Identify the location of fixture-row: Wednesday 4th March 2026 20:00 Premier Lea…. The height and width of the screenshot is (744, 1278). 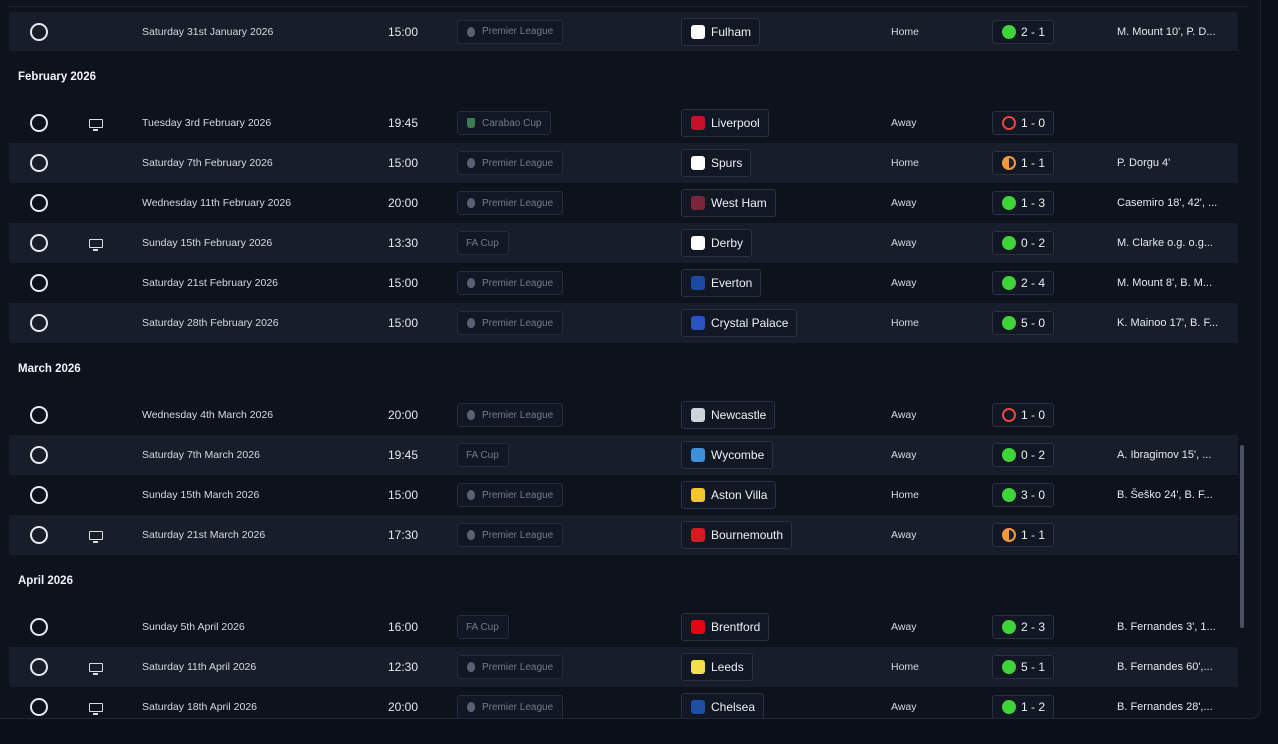
(623, 415).